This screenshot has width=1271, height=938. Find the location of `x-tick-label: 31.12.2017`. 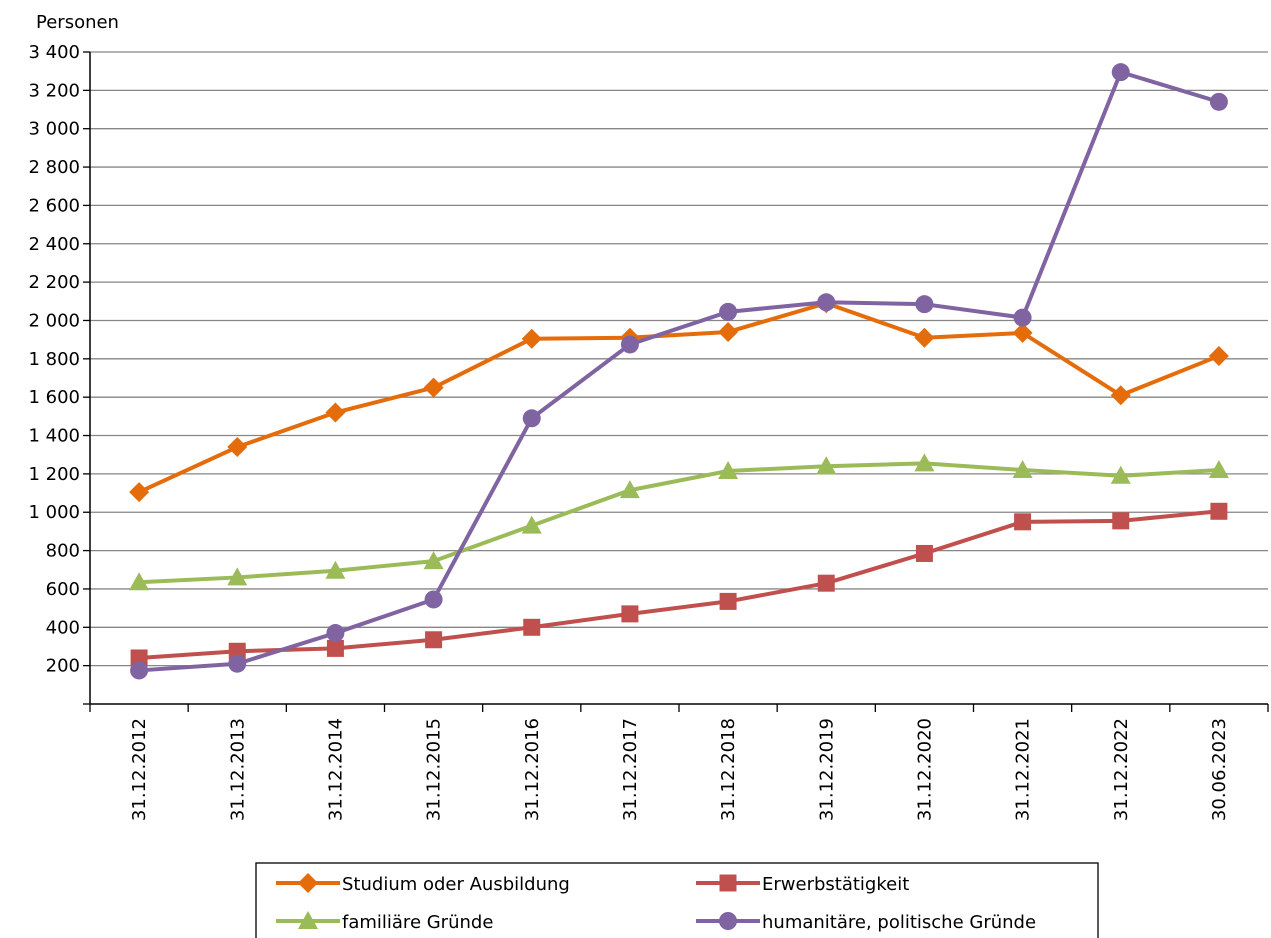

x-tick-label: 31.12.2017 is located at coordinates (630, 769).